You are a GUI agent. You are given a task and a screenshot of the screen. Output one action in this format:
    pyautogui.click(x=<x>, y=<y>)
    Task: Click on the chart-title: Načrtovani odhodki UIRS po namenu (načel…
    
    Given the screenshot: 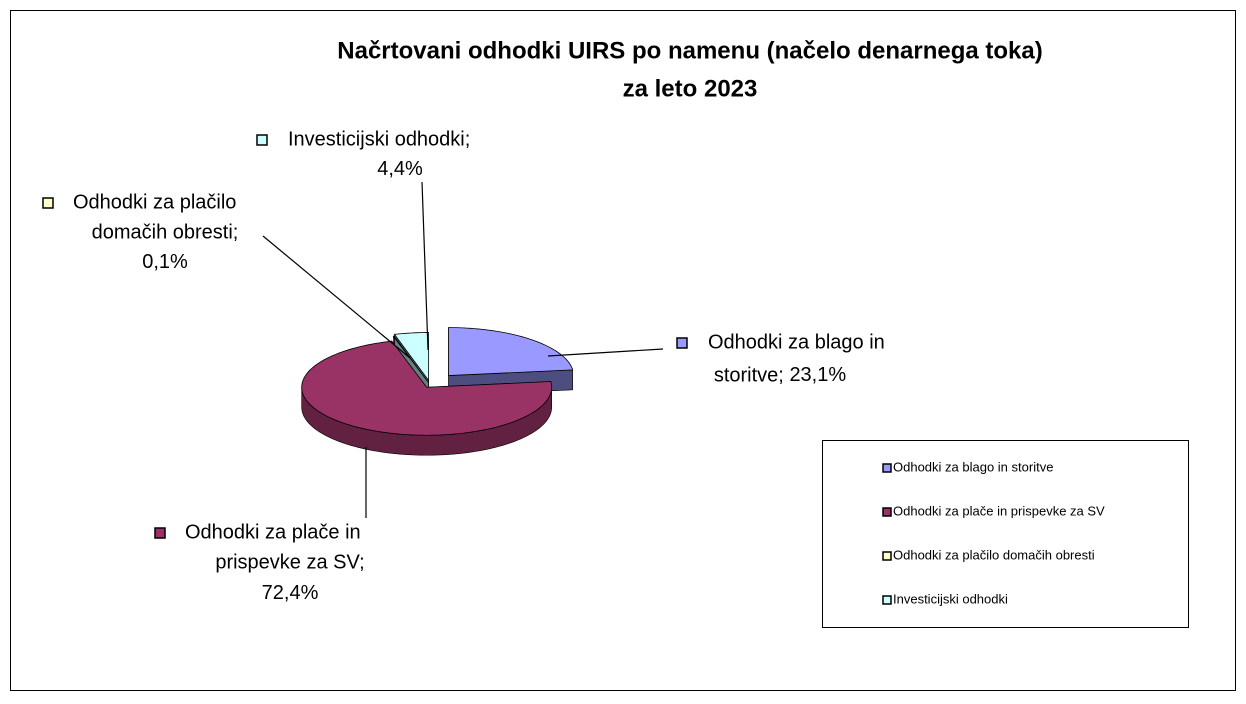 What is the action you would take?
    pyautogui.click(x=689, y=50)
    